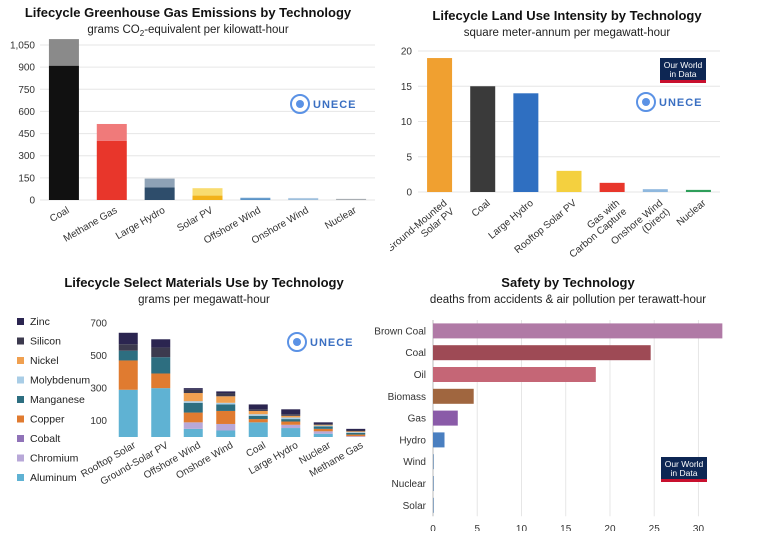 This screenshot has height=536, width=781. Describe the element at coordinates (409, 484) in the screenshot. I see `y-category-label: Nuclear` at that location.